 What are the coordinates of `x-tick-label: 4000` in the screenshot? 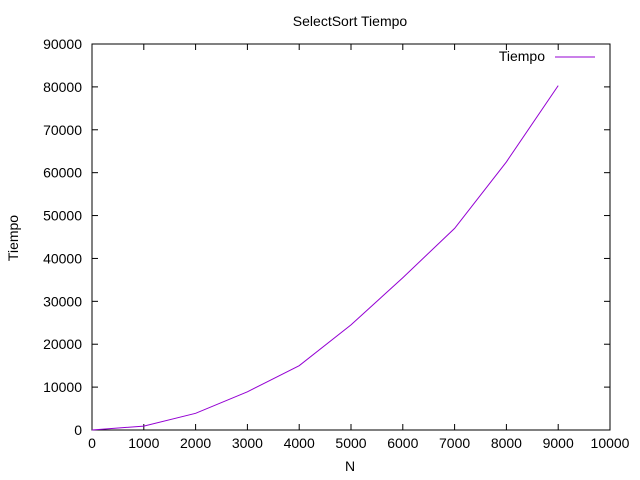 It's located at (299, 443).